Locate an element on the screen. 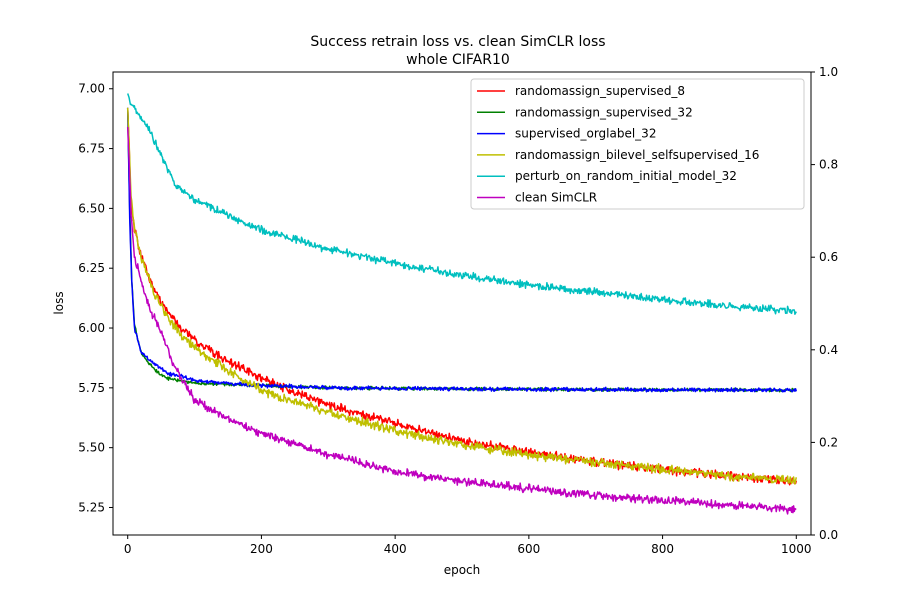  x-tick-label: 200 is located at coordinates (261, 549).